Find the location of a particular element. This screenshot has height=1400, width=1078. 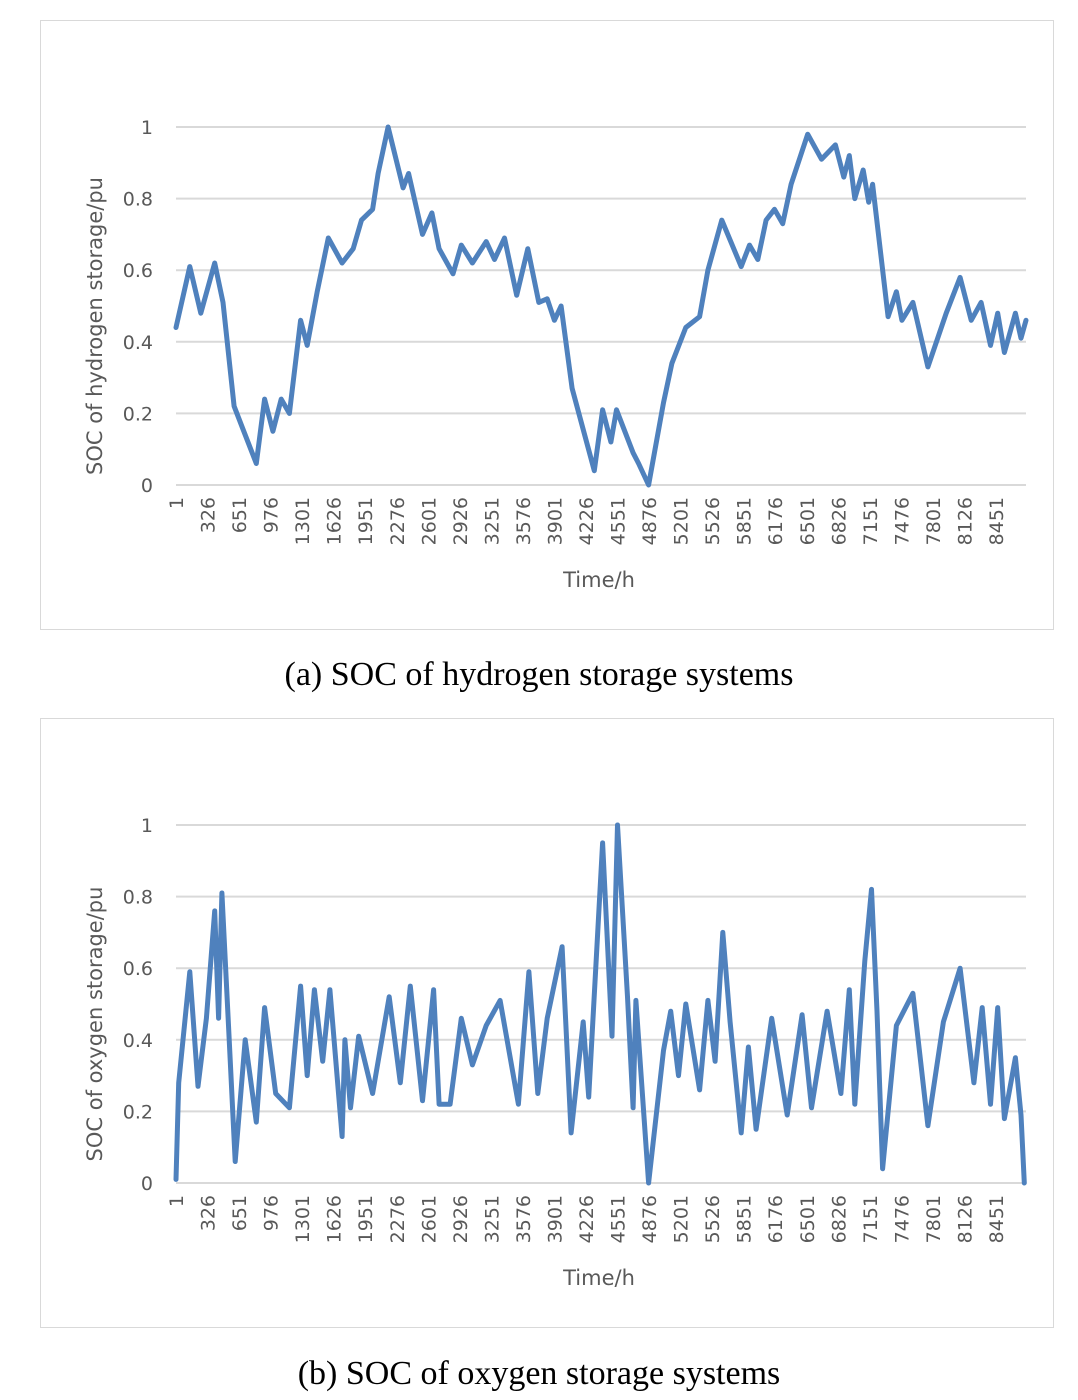

caption-hydrogen: (a) SOC of hydrogen storage systems is located at coordinates (539, 674).